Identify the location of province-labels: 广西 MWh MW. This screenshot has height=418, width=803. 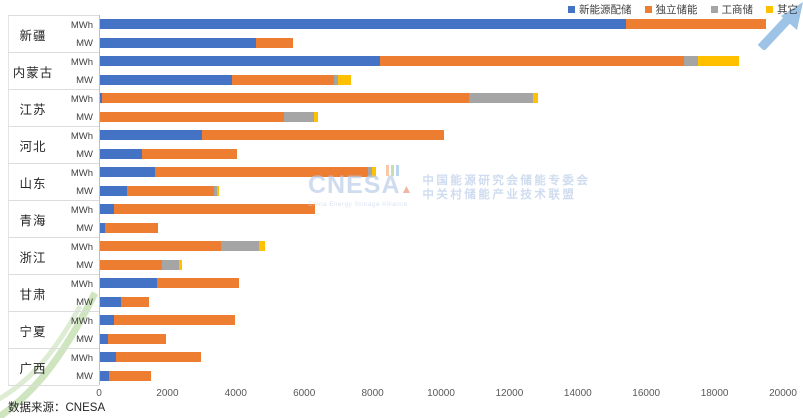
(53, 366).